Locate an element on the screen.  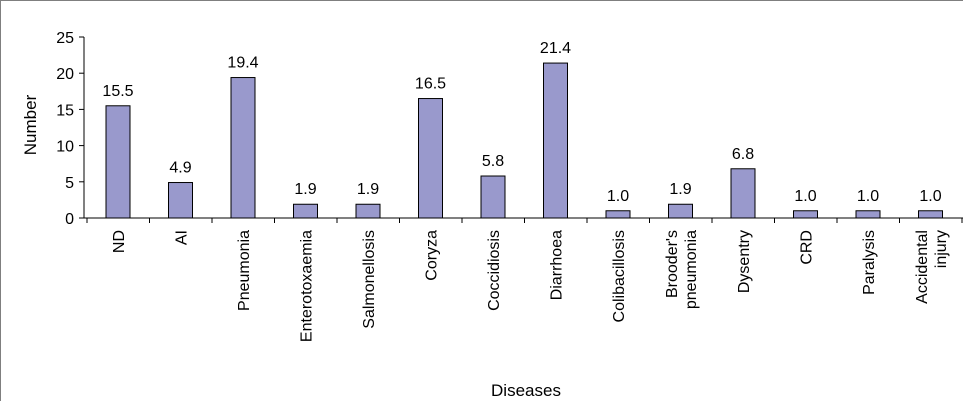
x-tick-label: Salmonellosis is located at coordinates (369, 279).